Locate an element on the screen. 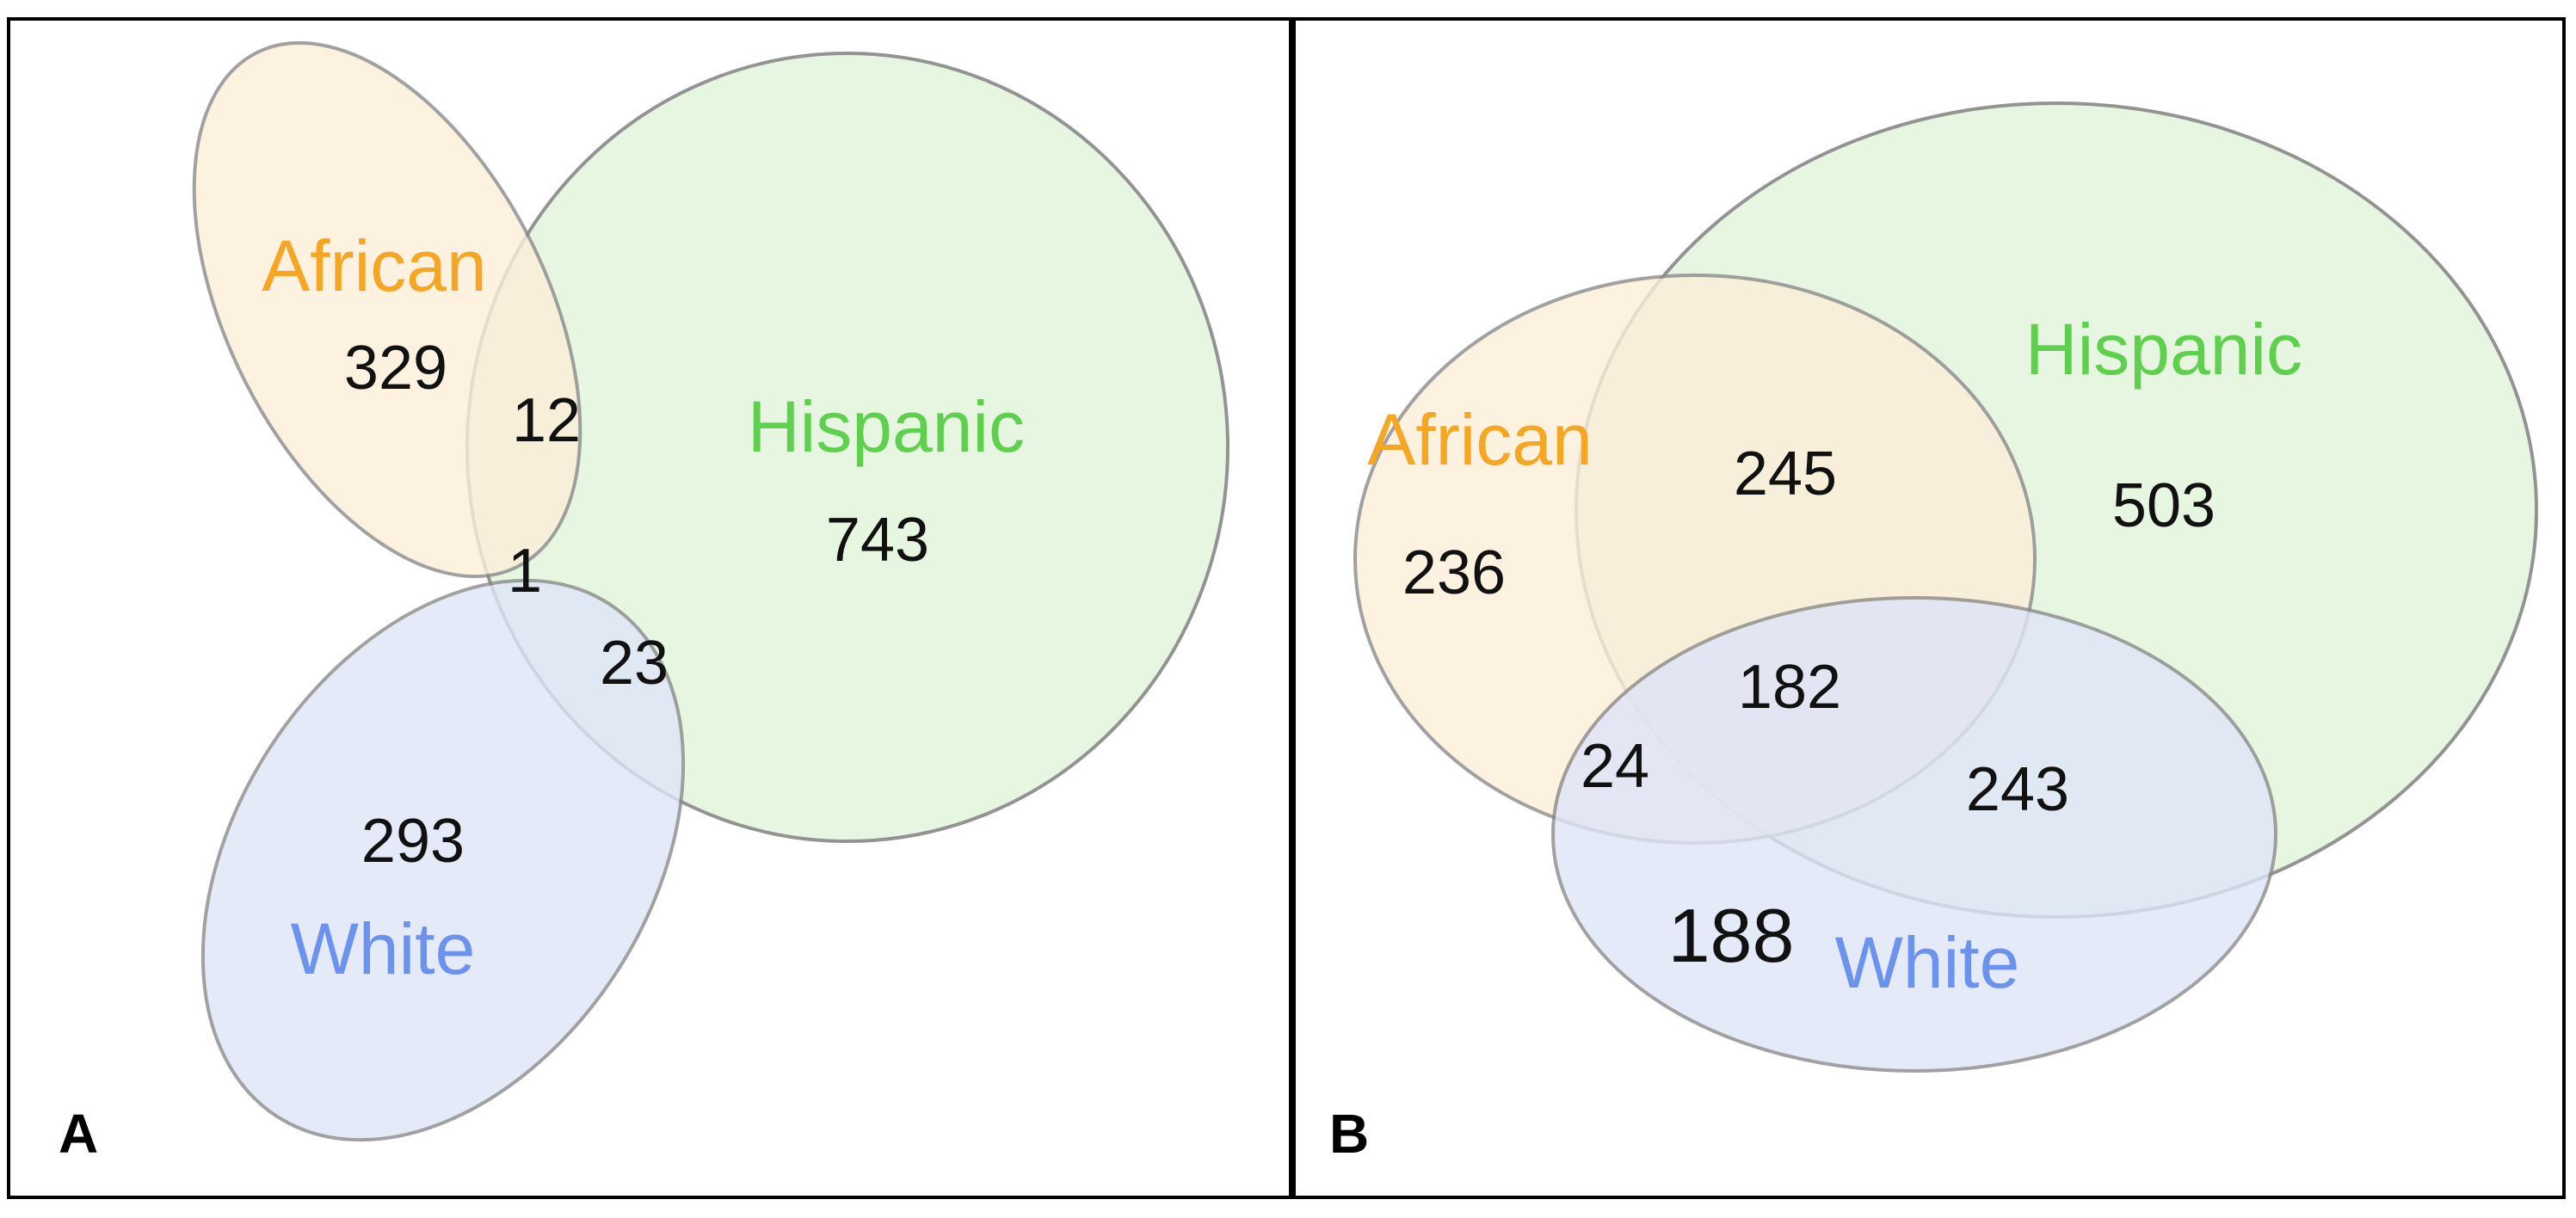  panel-b-african-label: African is located at coordinates (1479, 439).